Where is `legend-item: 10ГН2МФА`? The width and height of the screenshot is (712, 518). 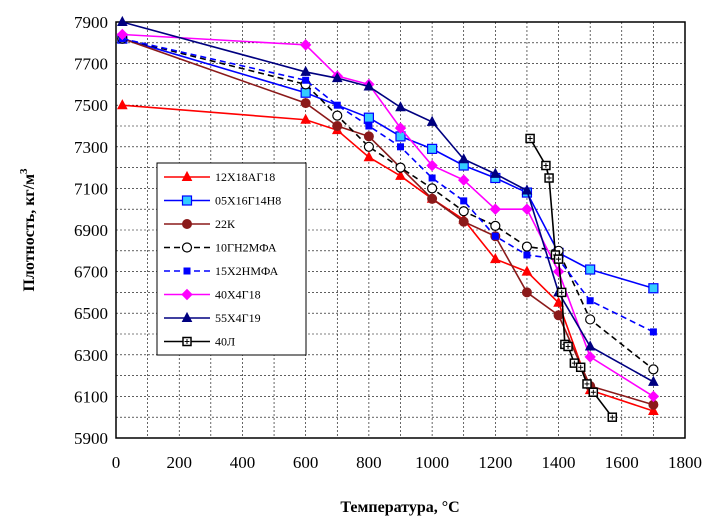 legend-item: 10ГН2МФА is located at coordinates (220, 248).